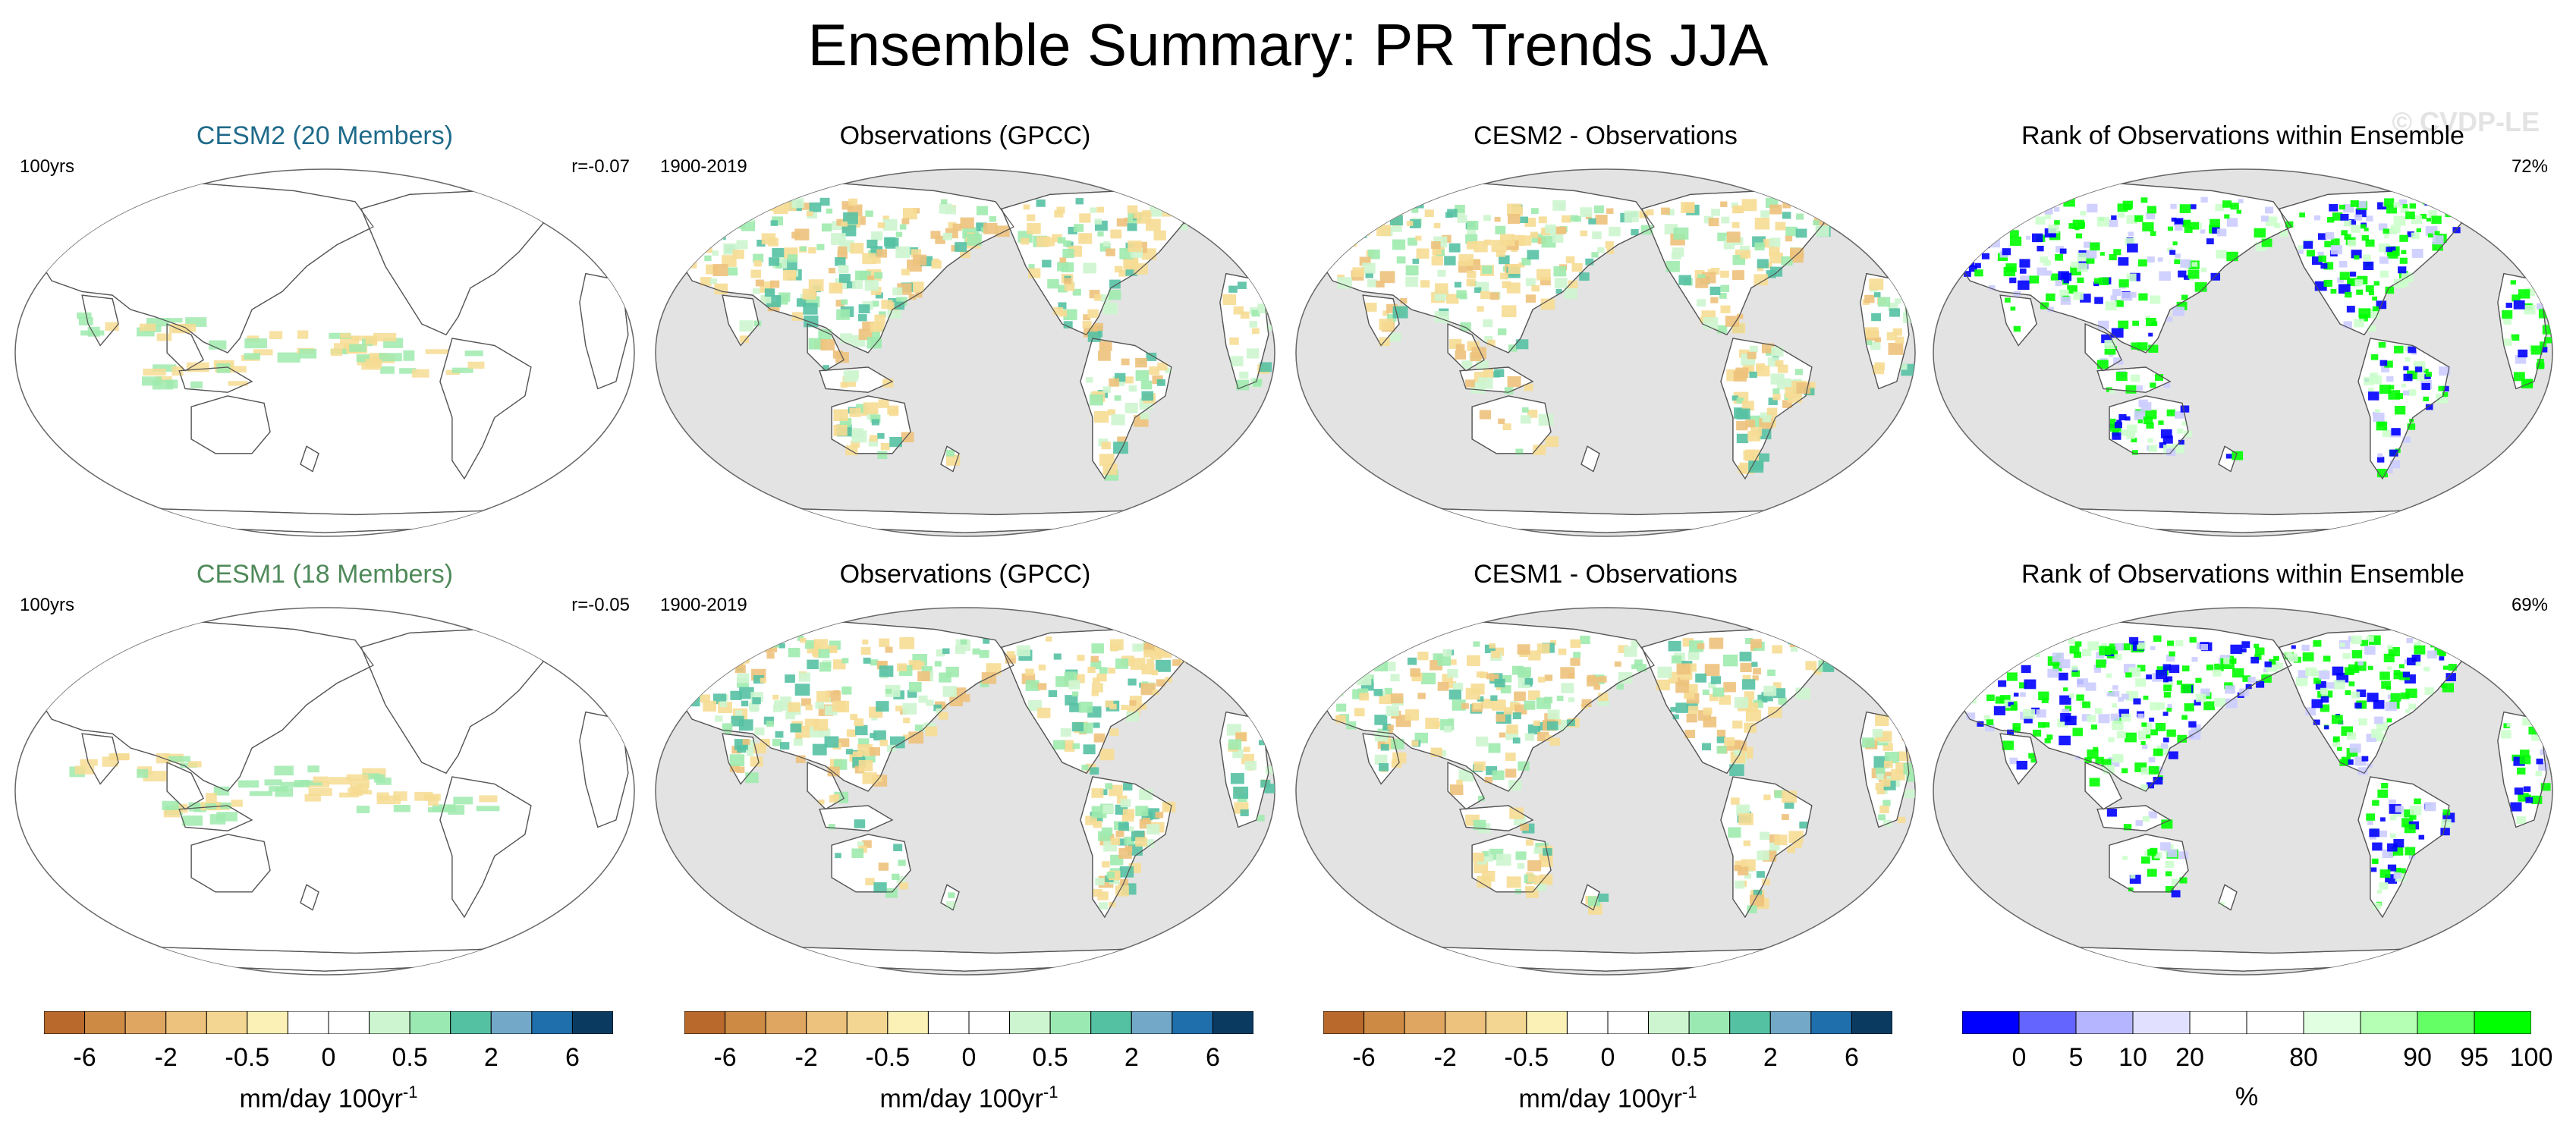 This screenshot has height=1125, width=2576. What do you see at coordinates (2189, 1057) in the screenshot?
I see `colorbar-tick-label: 20` at bounding box center [2189, 1057].